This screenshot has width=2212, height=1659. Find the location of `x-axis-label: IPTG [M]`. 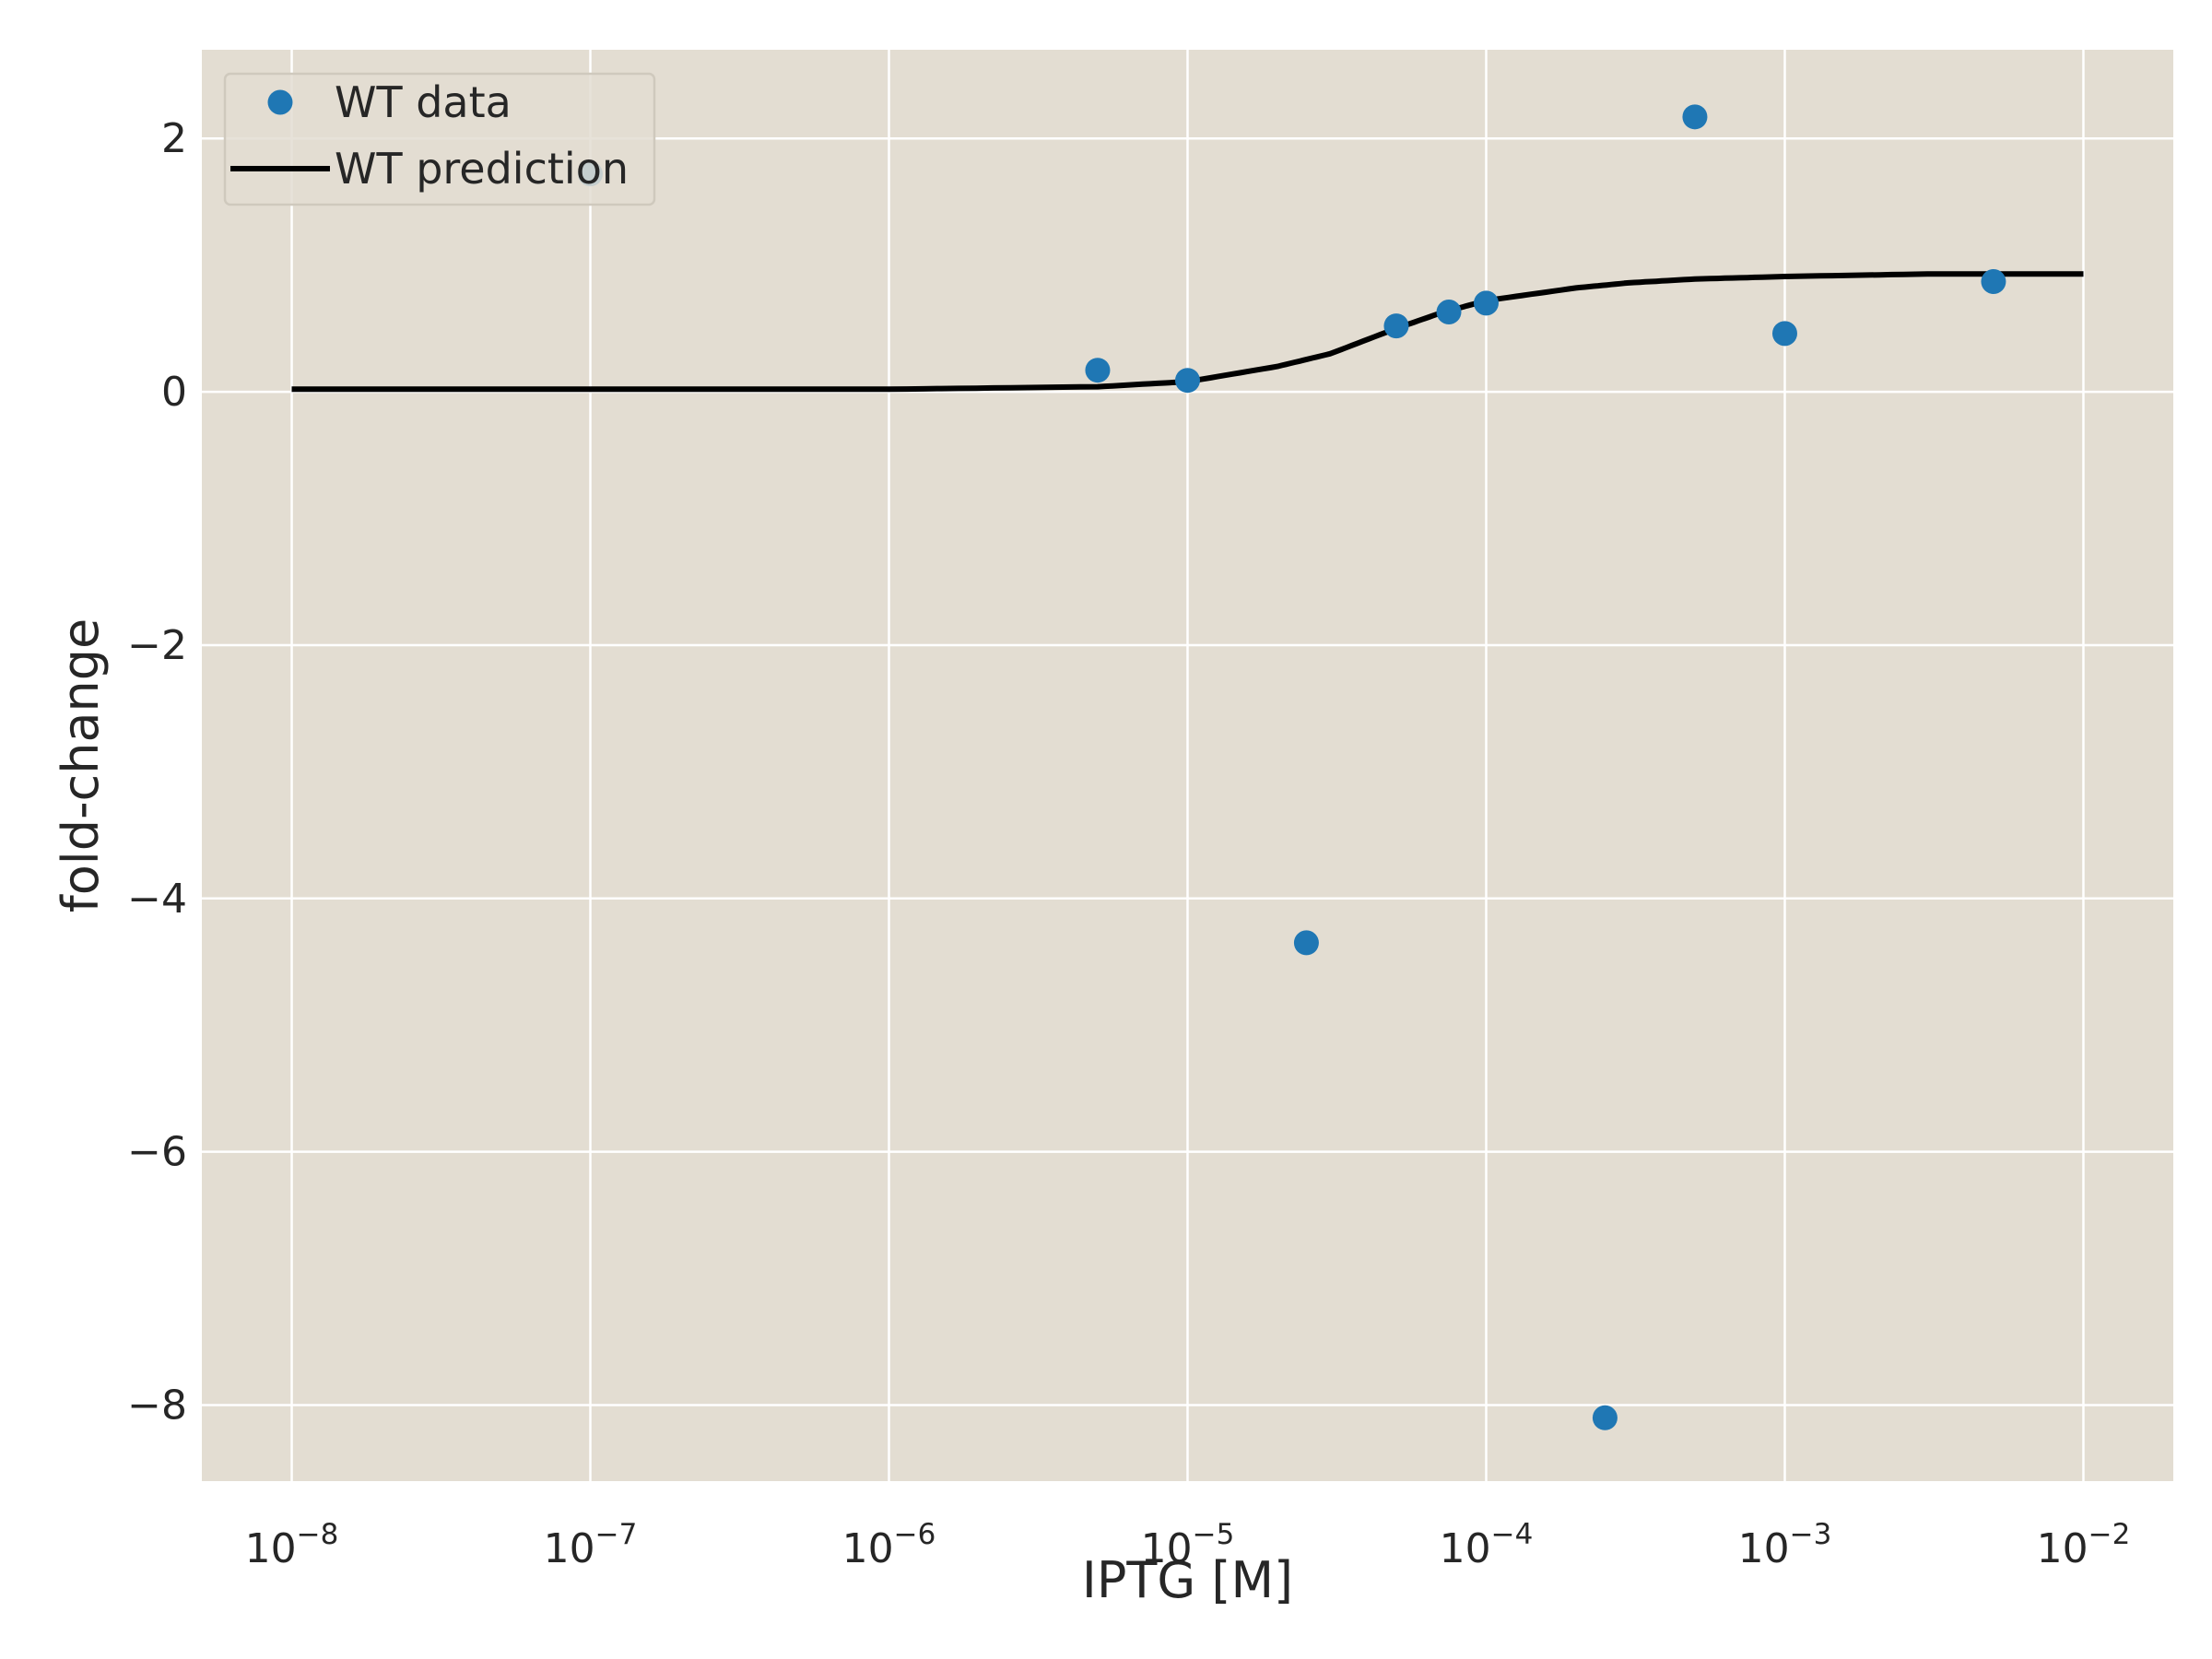

x-axis-label: IPTG [M] is located at coordinates (1187, 1580).